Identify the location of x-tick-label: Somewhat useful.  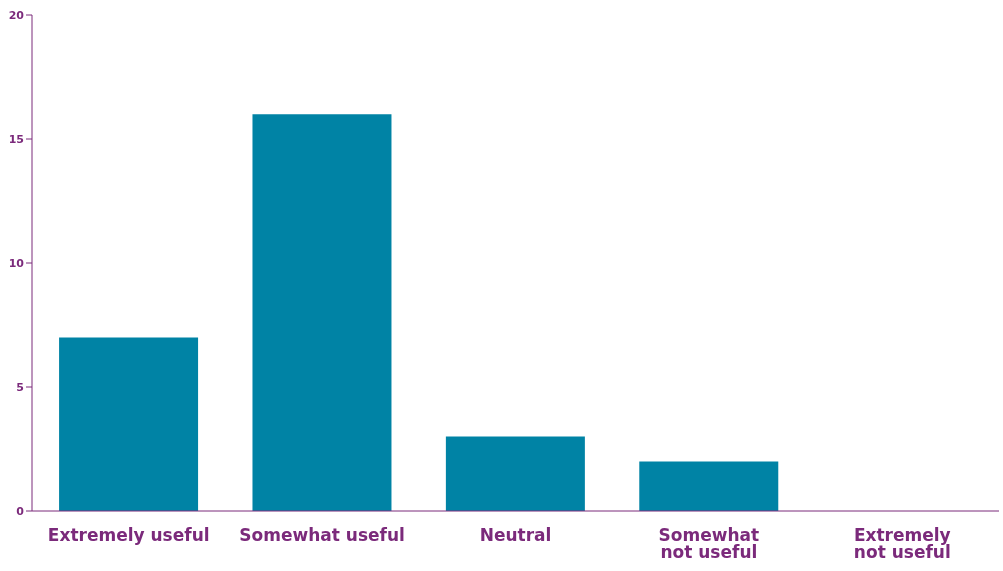
(322, 535).